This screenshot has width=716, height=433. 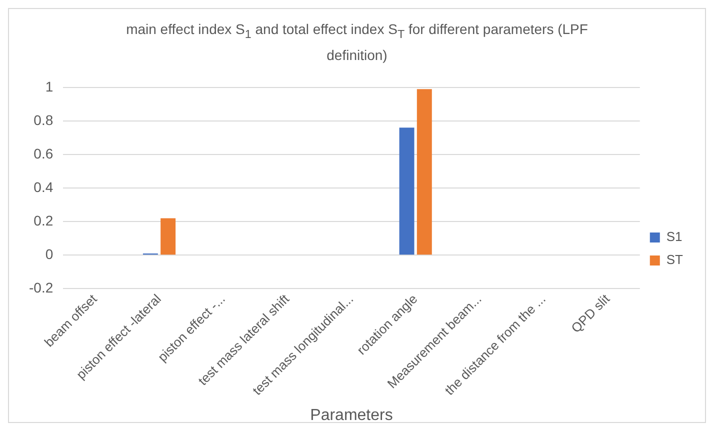 What do you see at coordinates (675, 259) in the screenshot?
I see `legend-label: ST` at bounding box center [675, 259].